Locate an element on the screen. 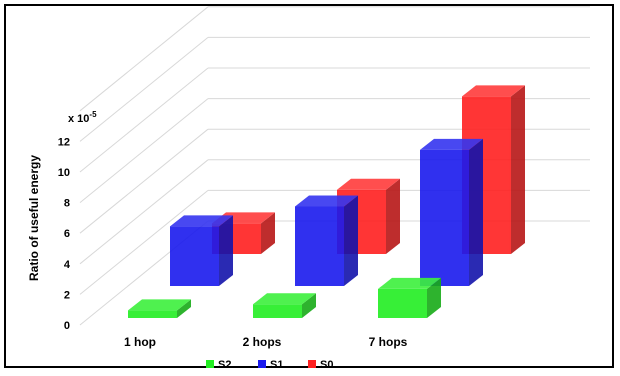 This screenshot has width=620, height=376. bar-S2-1-hop is located at coordinates (159, 308).